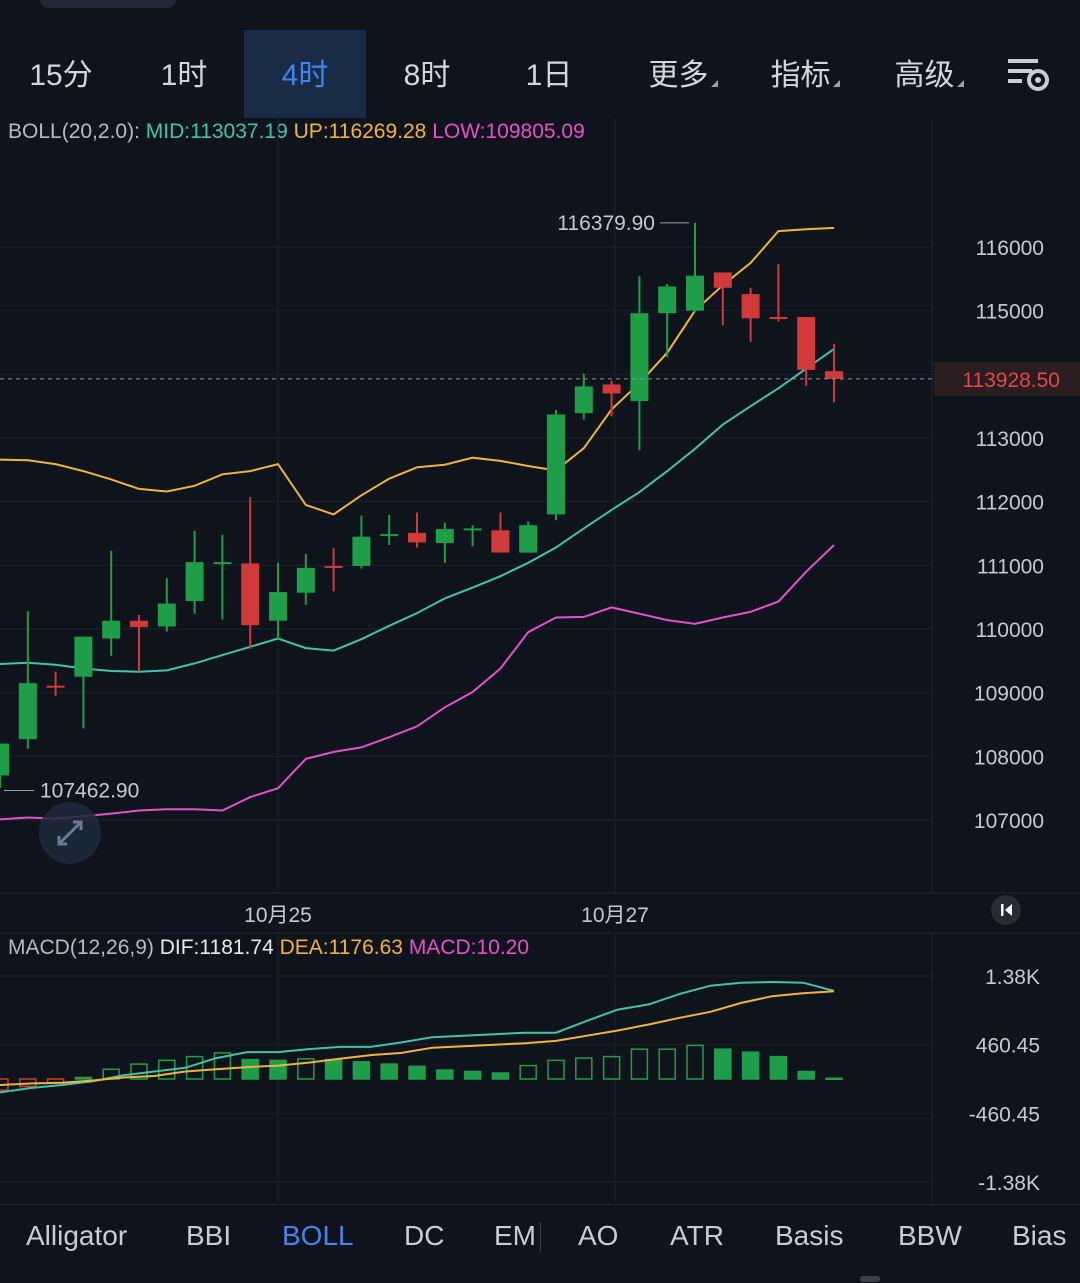  What do you see at coordinates (360, 131) in the screenshot?
I see `boll-up: UP:116269.28` at bounding box center [360, 131].